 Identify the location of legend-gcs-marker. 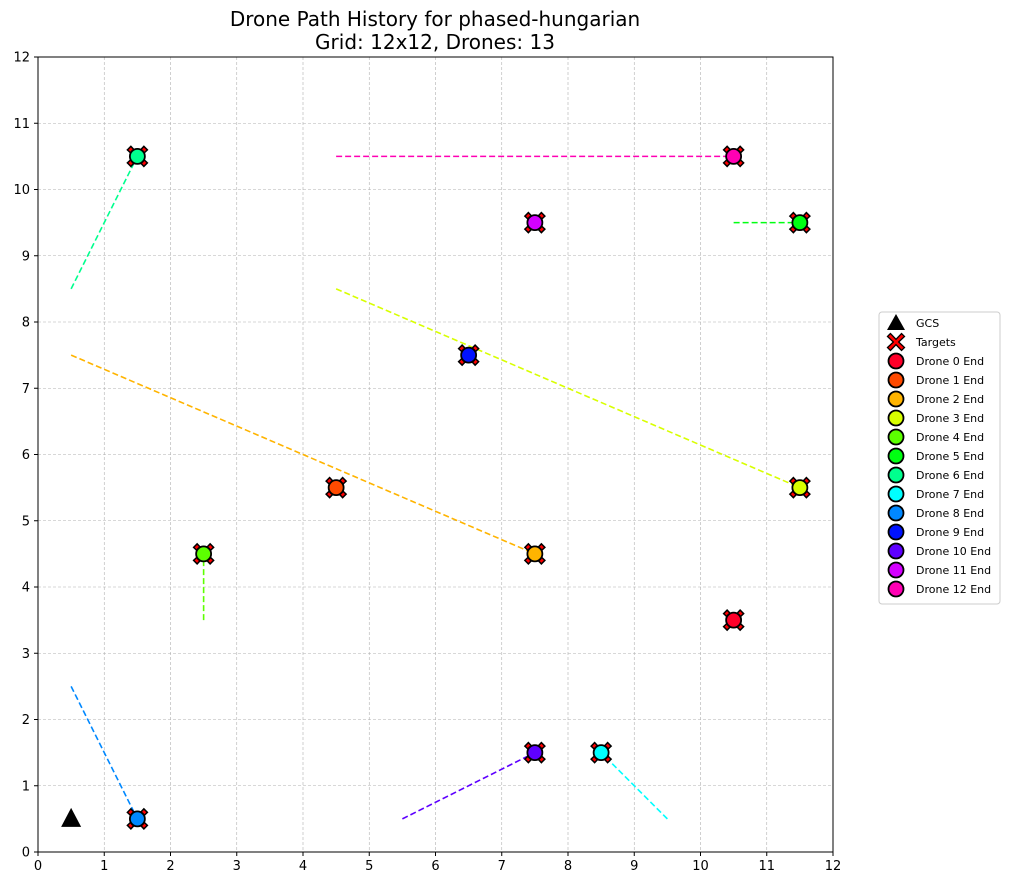
(896, 322).